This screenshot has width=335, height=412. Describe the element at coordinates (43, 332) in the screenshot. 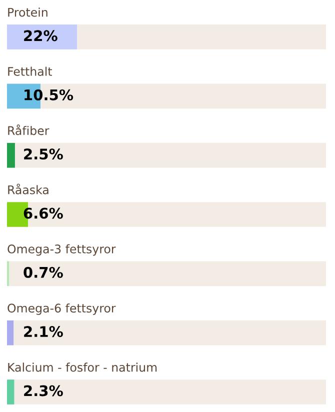

I see `data-label: 2.1%` at that location.